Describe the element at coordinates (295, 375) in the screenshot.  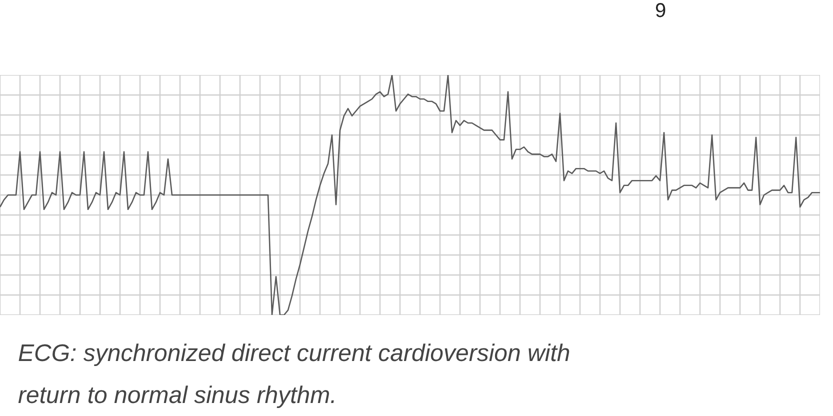
I see `text: ECG: synchronized direct current cardioversion with return to normal sinus rhythm.` at that location.